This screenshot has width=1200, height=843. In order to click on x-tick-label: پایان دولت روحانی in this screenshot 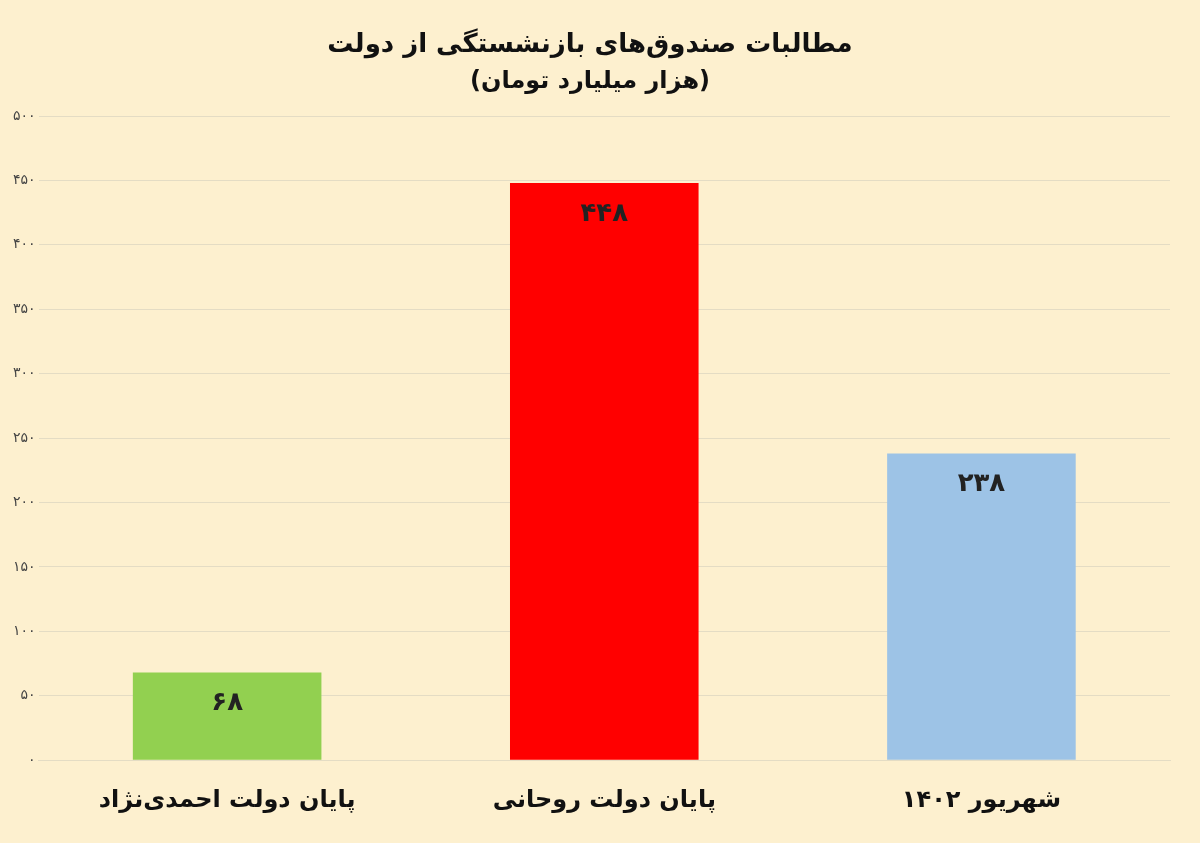, I will do `click(604, 798)`.